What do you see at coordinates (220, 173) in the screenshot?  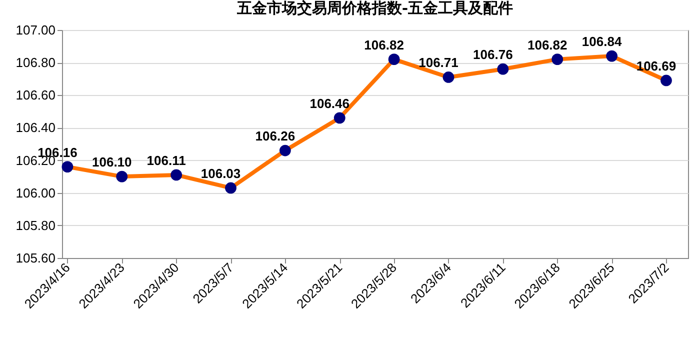 I see `text: 106.03` at bounding box center [220, 173].